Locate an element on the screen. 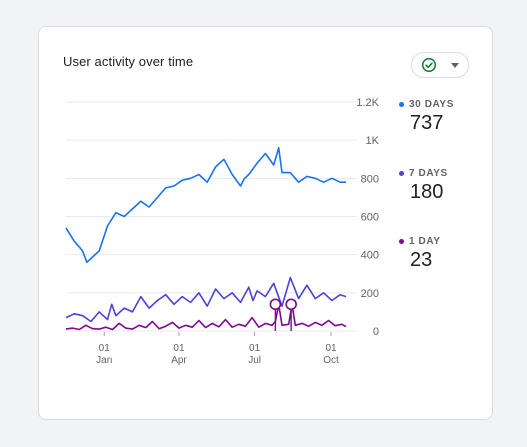 Image resolution: width=527 pixels, height=447 pixels. y-tick-label: 1K is located at coordinates (373, 141).